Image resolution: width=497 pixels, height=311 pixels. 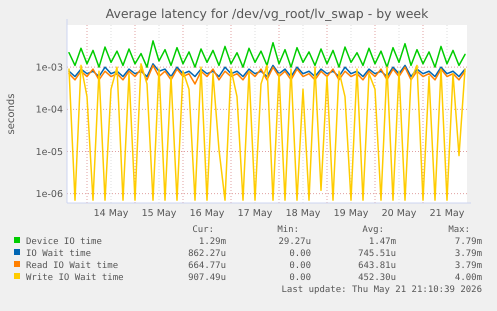 What do you see at coordinates (468, 278) in the screenshot?
I see `text: 4.00m` at bounding box center [468, 278].